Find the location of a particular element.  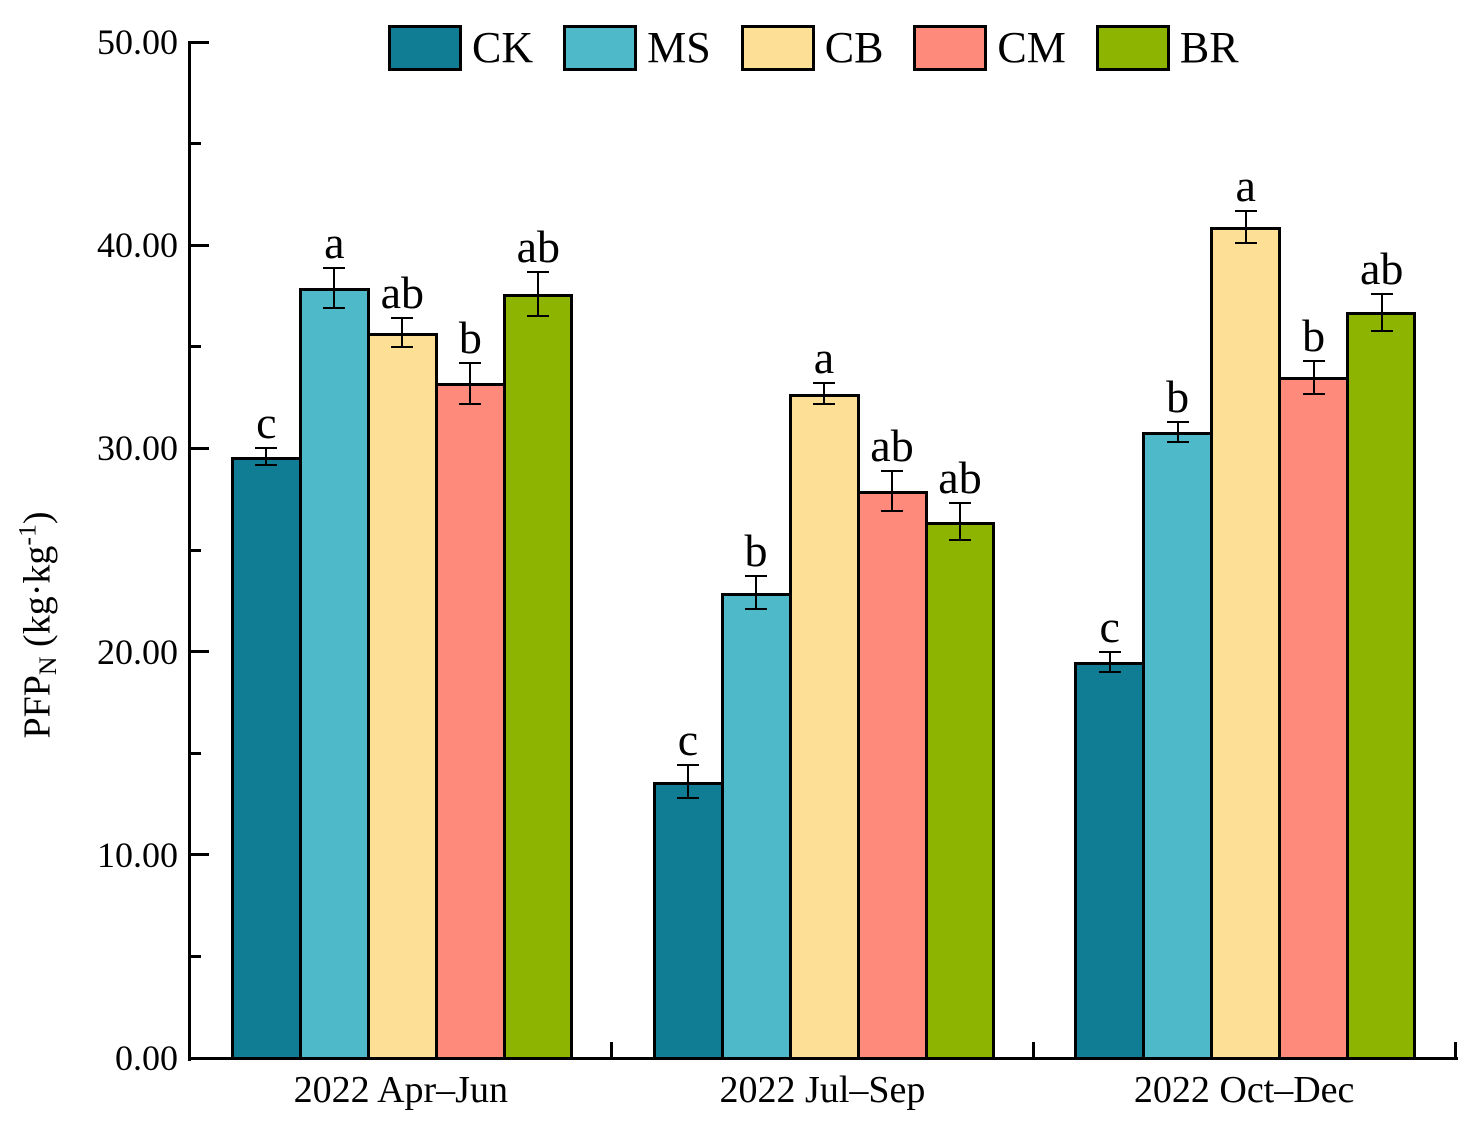

legend-item-ms: MS is located at coordinates (637, 48).